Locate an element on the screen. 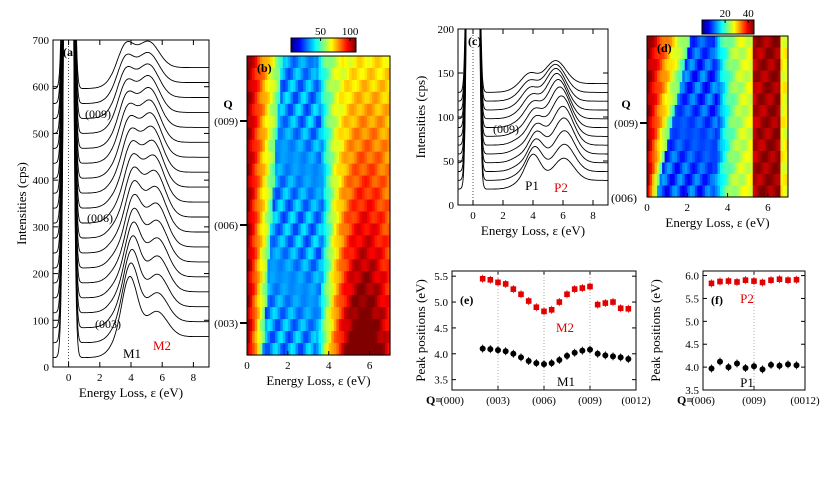  panel-label: (d) is located at coordinates (664, 48).